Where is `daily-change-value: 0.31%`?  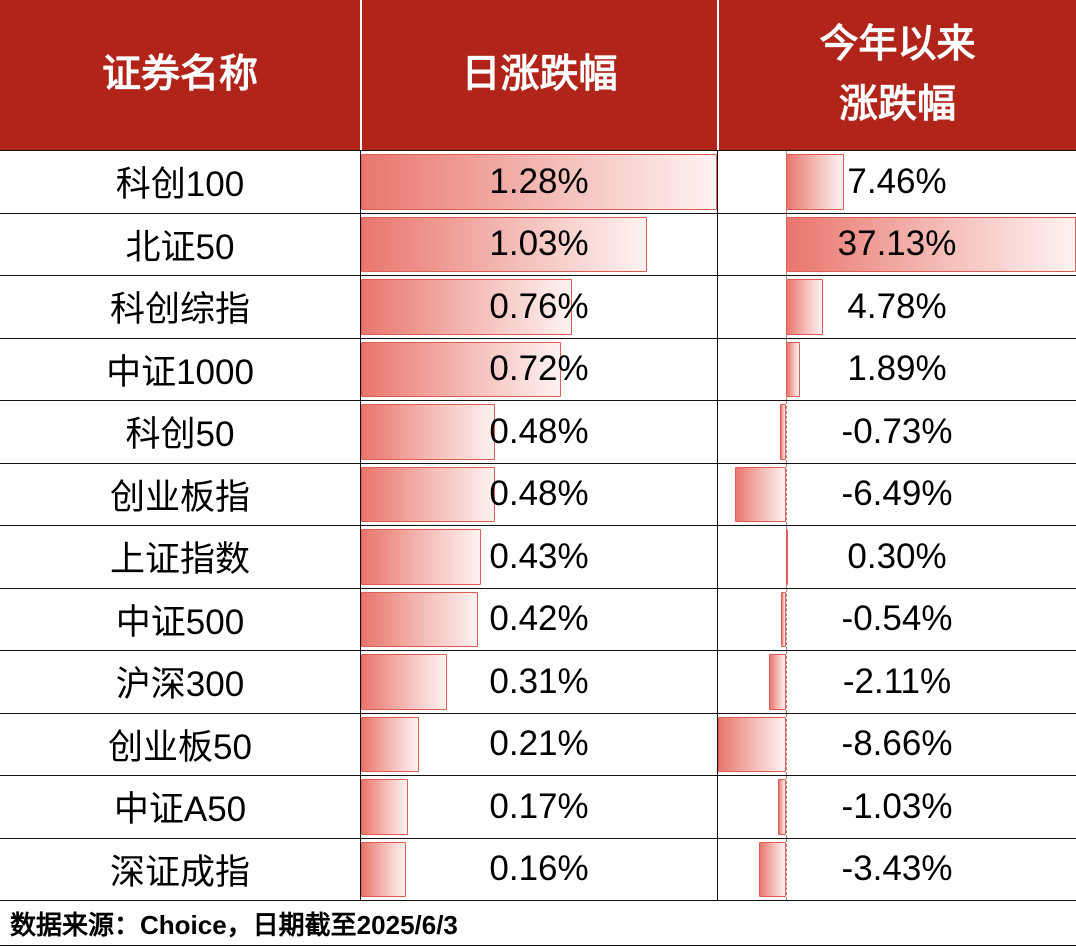
daily-change-value: 0.31% is located at coordinates (539, 681).